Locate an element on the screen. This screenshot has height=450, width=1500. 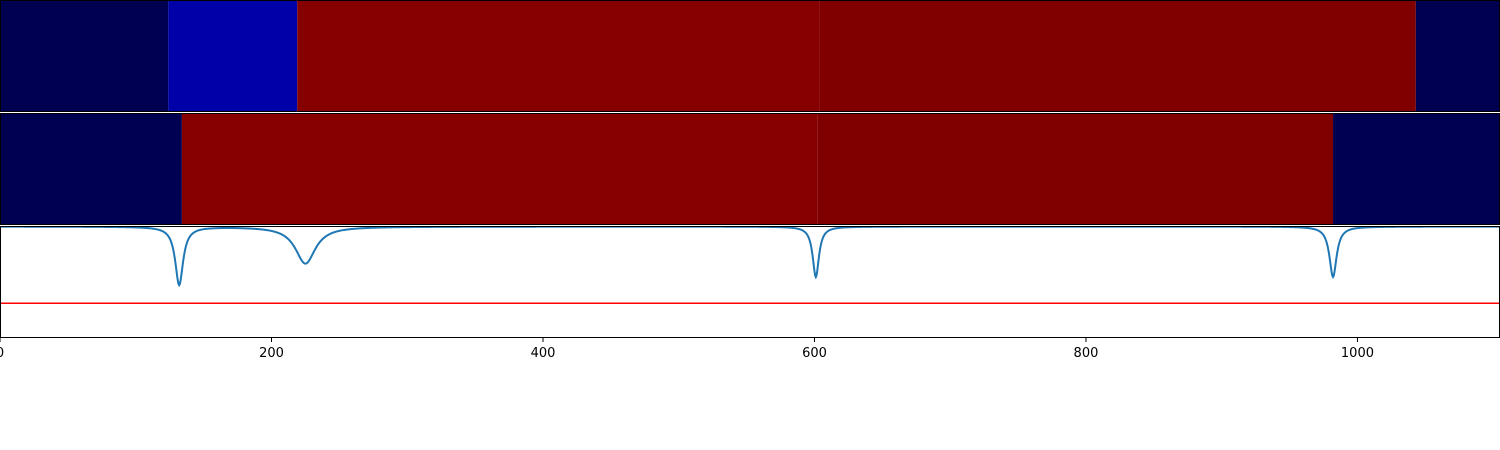
x-tick-label: 0 is located at coordinates (2, 353).